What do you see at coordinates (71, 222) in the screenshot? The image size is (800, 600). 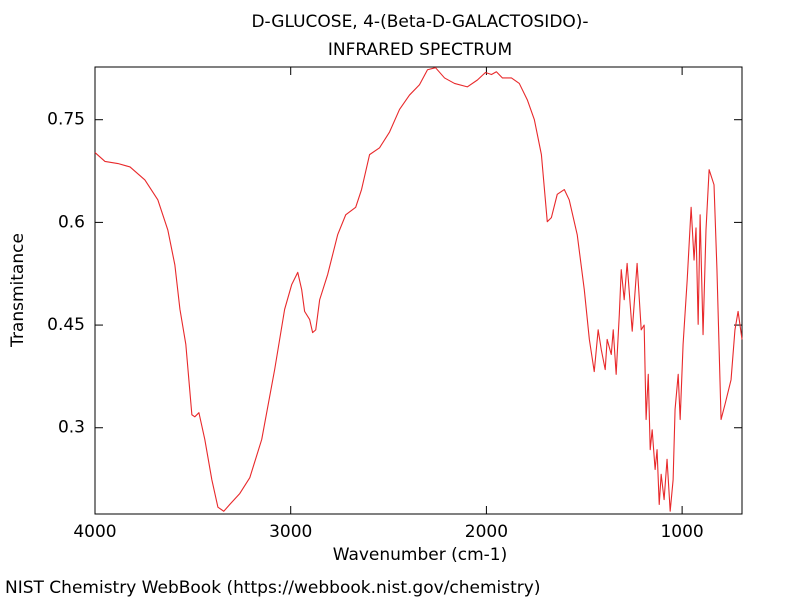 I see `y-tick-label: 0.6` at bounding box center [71, 222].